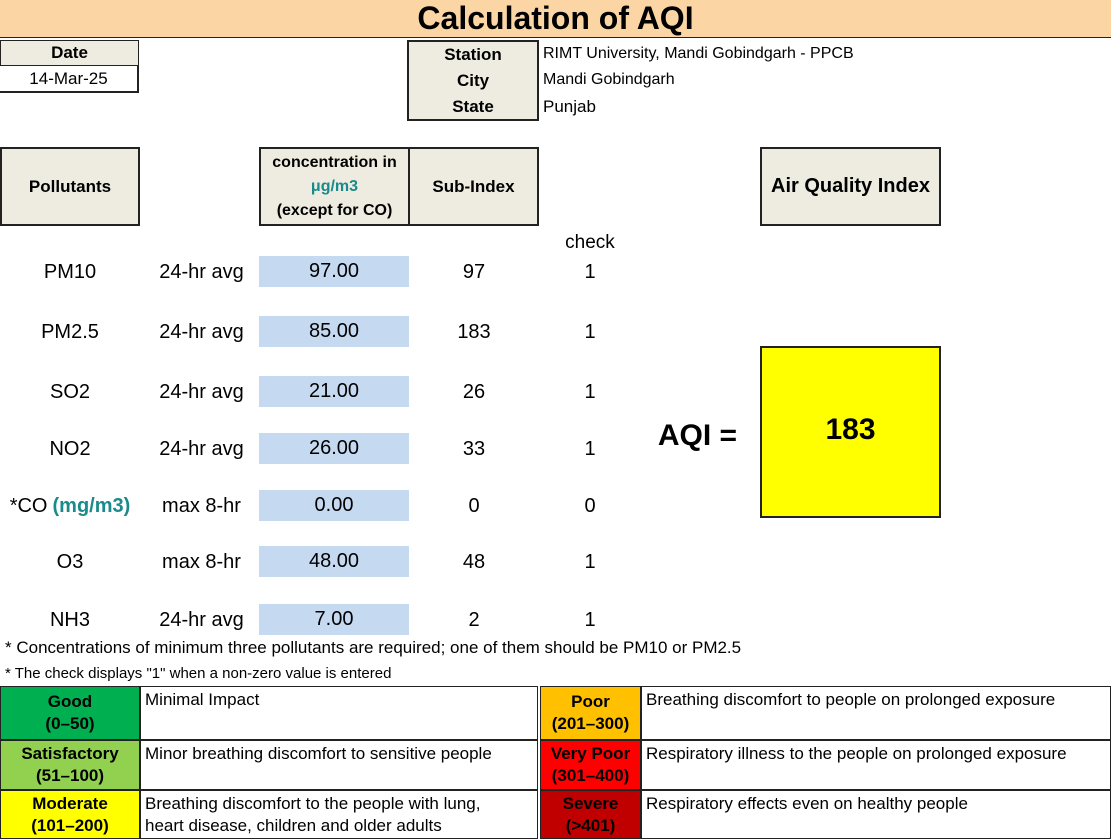 The image size is (1111, 839). I want to click on pollutant-name: SO2, so click(70, 392).